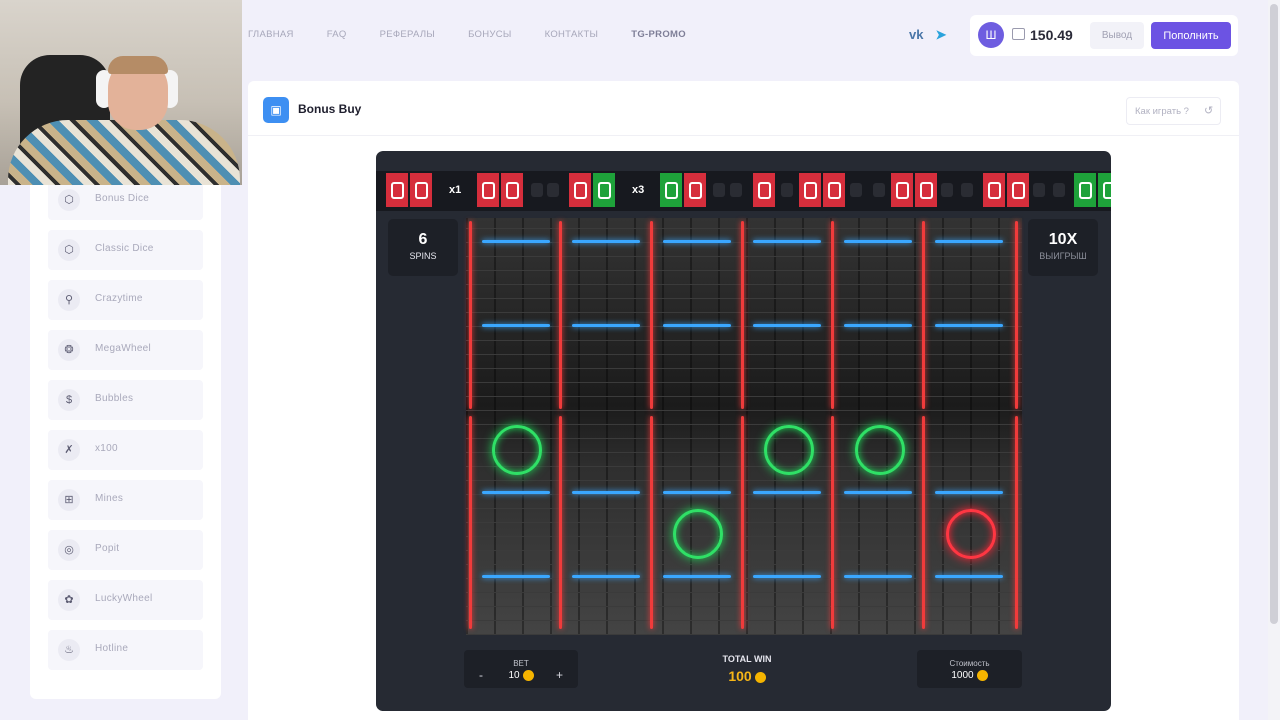  Describe the element at coordinates (69, 600) in the screenshot. I see `lucky-icon: ✿` at that location.